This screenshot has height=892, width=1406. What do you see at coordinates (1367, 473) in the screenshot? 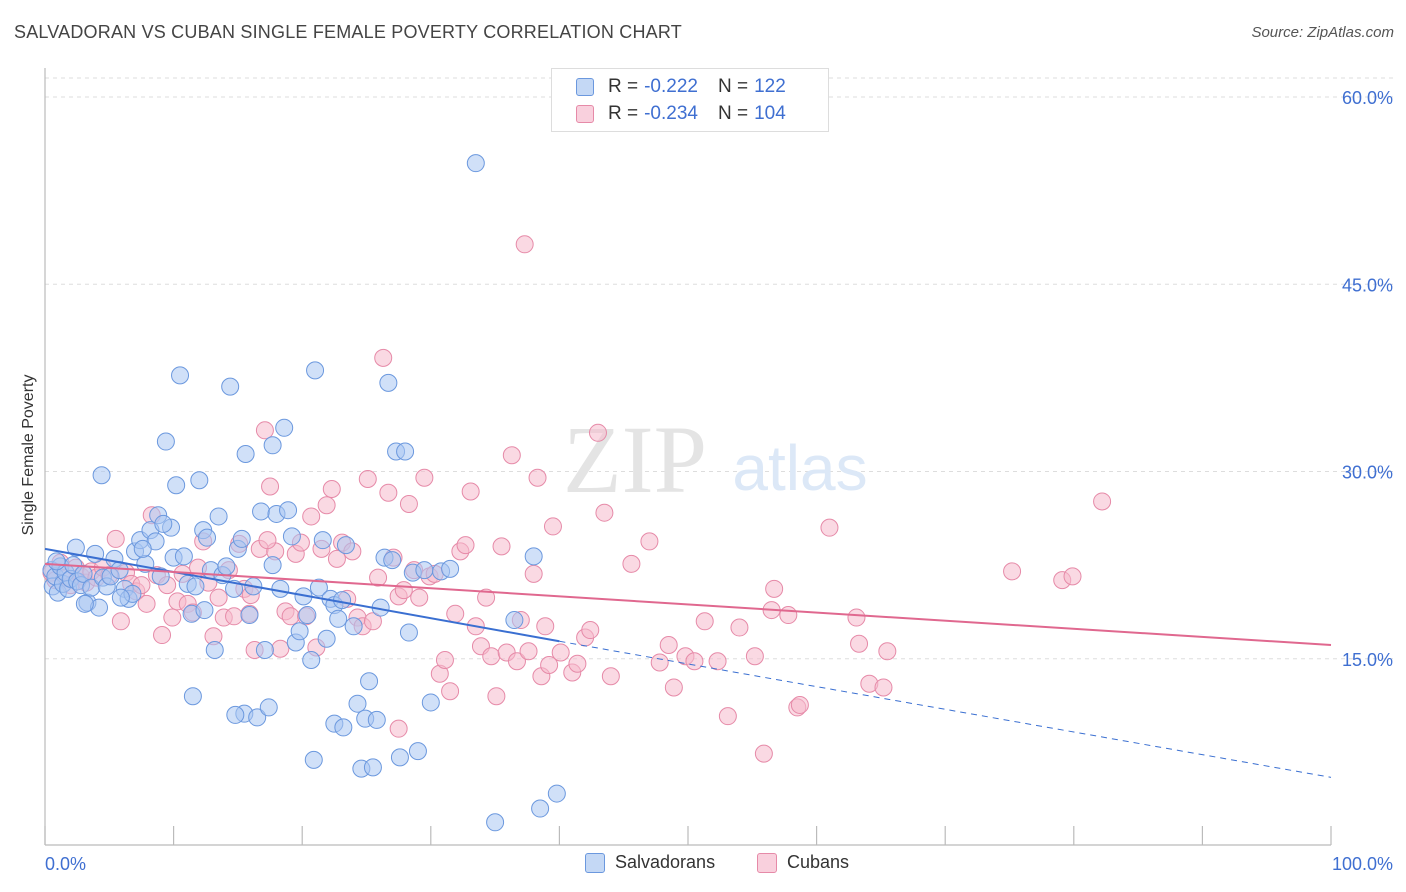
I see `y-tick-label: 30.0%` at bounding box center [1367, 473].